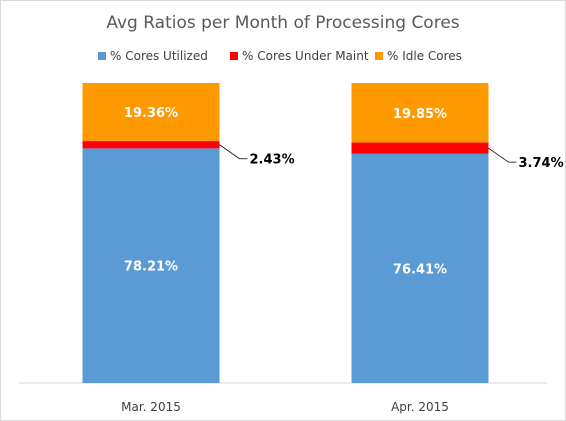  What do you see at coordinates (305, 56) in the screenshot?
I see `legend-label-cores-under-maint: % Cores Under Maint` at bounding box center [305, 56].